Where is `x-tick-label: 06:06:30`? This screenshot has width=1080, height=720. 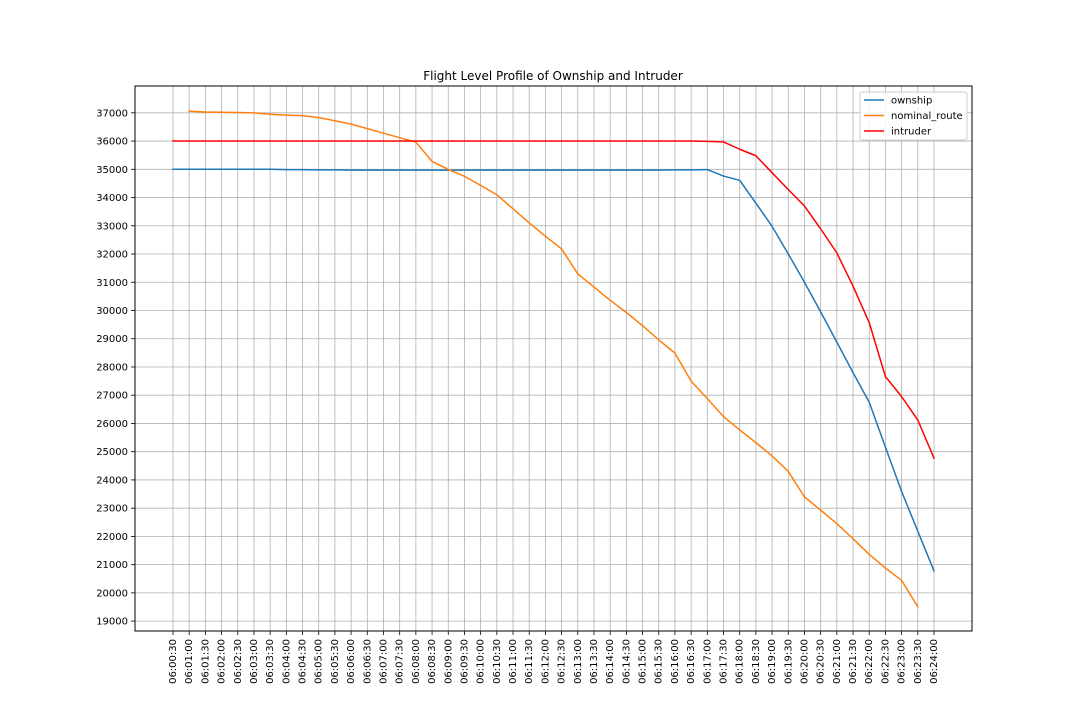 x-tick-label: 06:06:30 is located at coordinates (367, 661).